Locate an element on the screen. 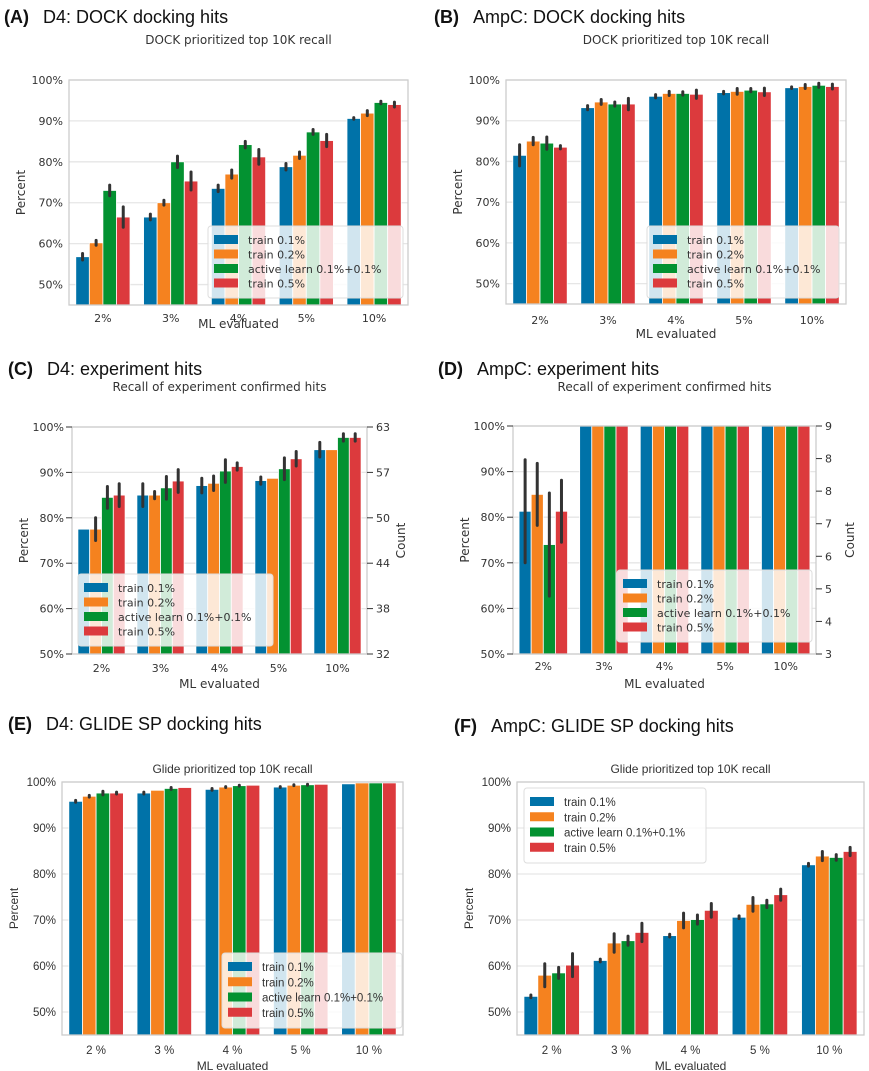 This screenshot has height=1071, width=869. x-tick-label: 4% is located at coordinates (664, 666).